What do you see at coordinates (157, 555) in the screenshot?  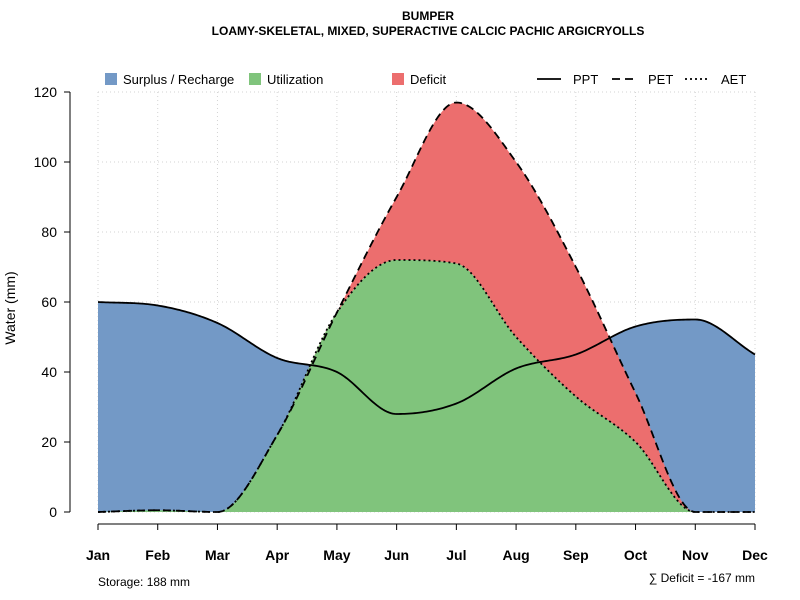 I see `x-tick-label-feb: Feb` at bounding box center [157, 555].